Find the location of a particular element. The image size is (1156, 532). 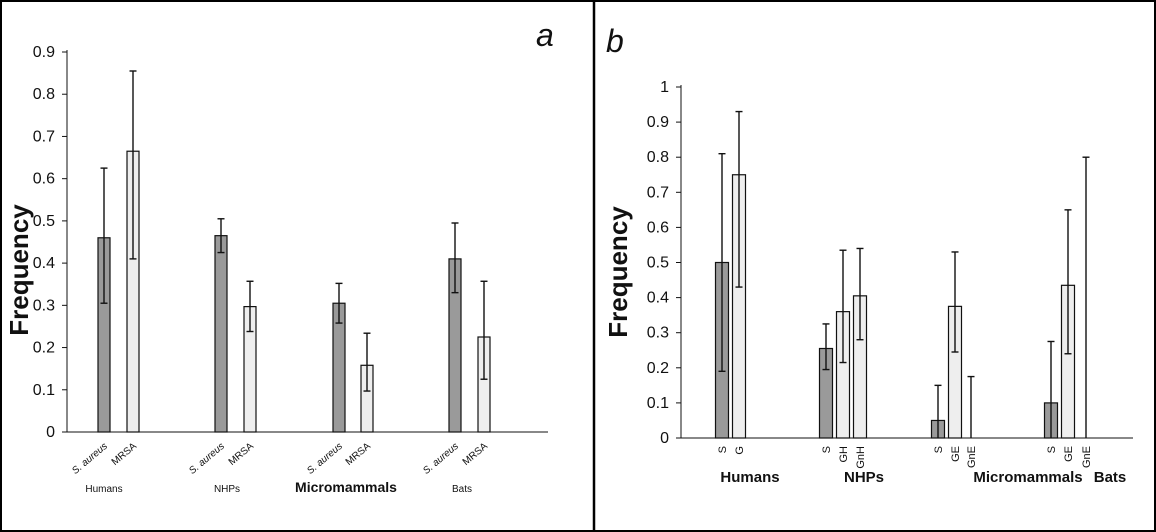

panel-b-y-tick-label: 0.7 is located at coordinates (658, 192).